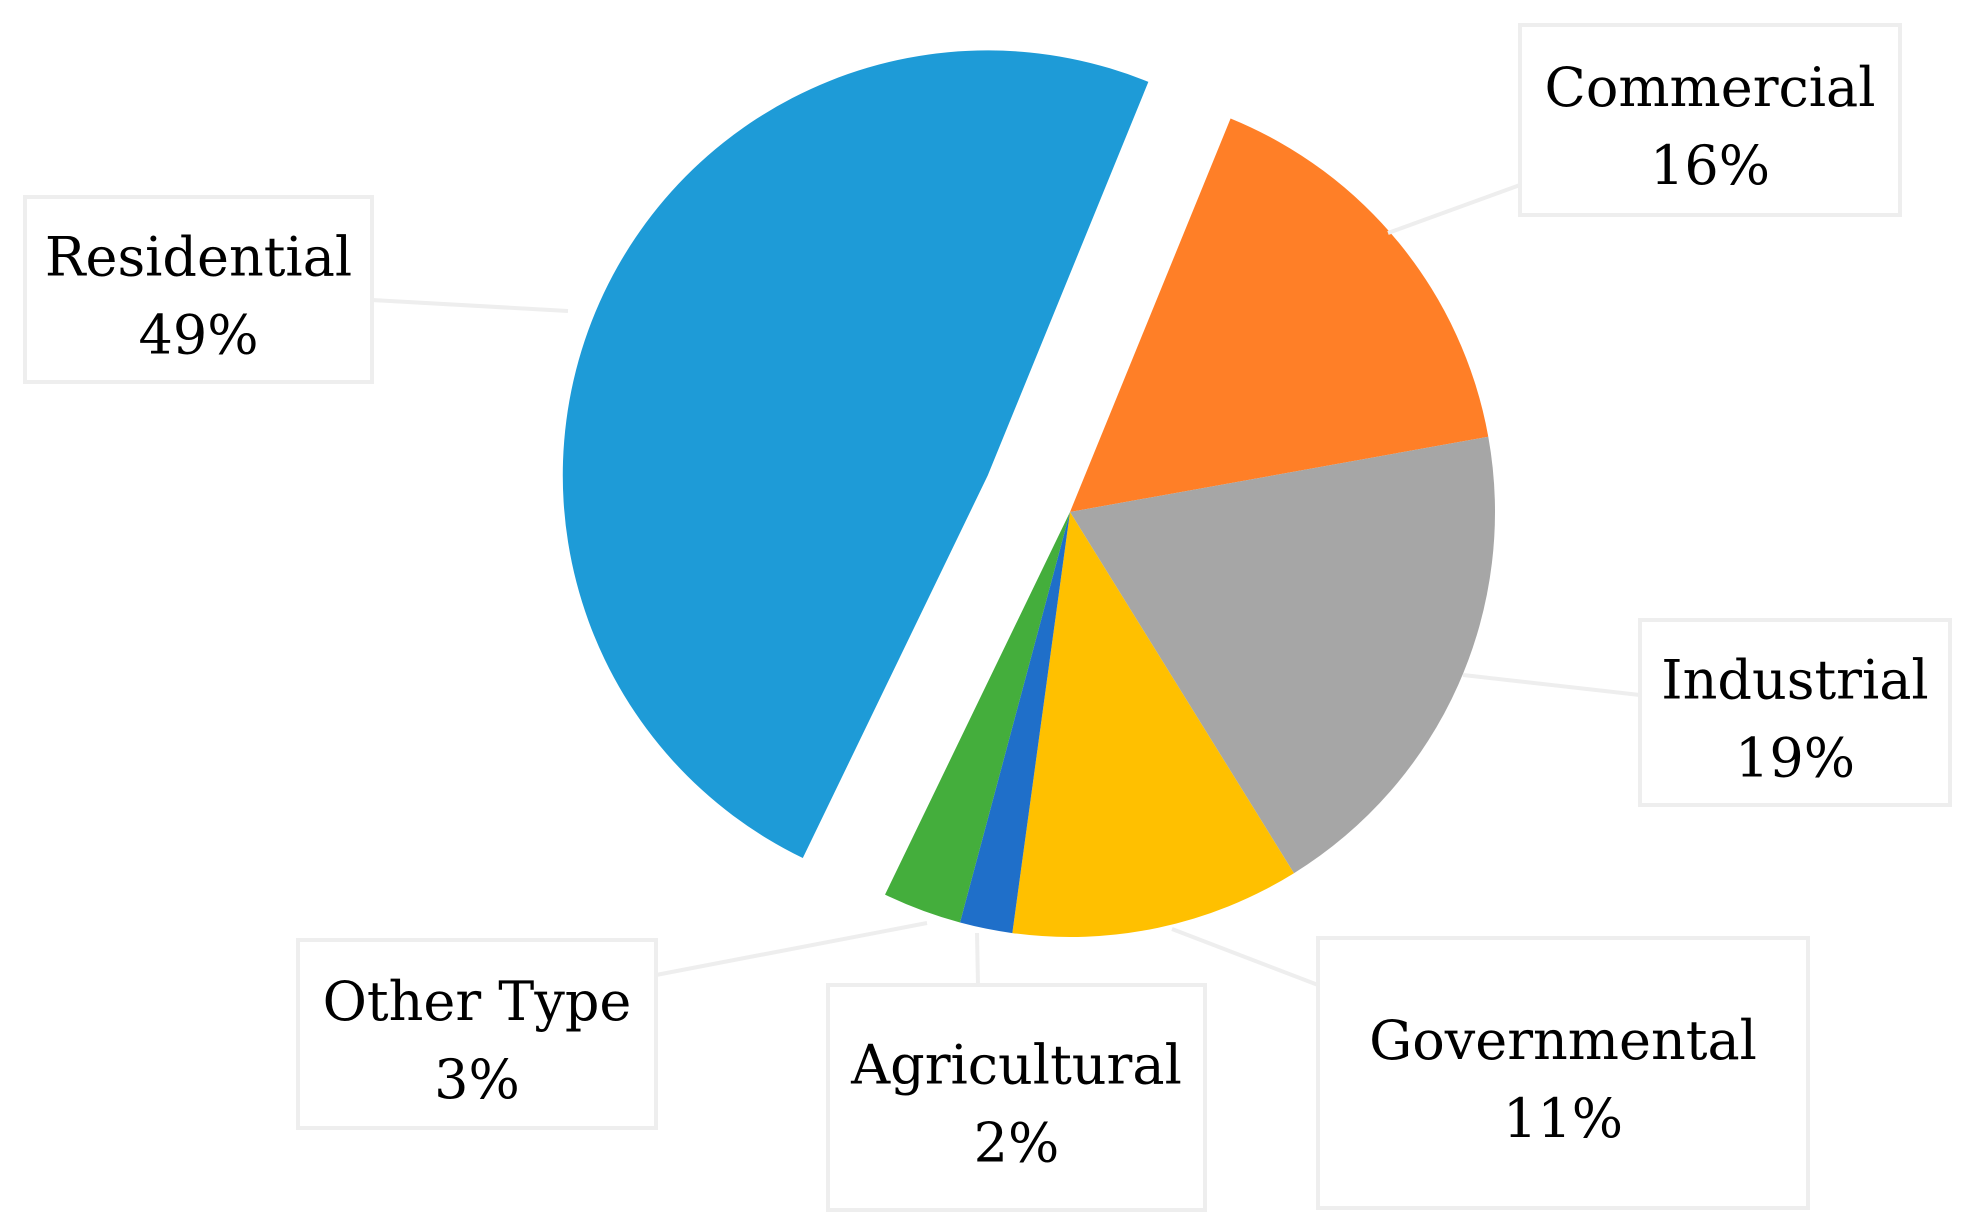 The image size is (1961, 1223). I want to click on leader-line-other-type, so click(791, 949).